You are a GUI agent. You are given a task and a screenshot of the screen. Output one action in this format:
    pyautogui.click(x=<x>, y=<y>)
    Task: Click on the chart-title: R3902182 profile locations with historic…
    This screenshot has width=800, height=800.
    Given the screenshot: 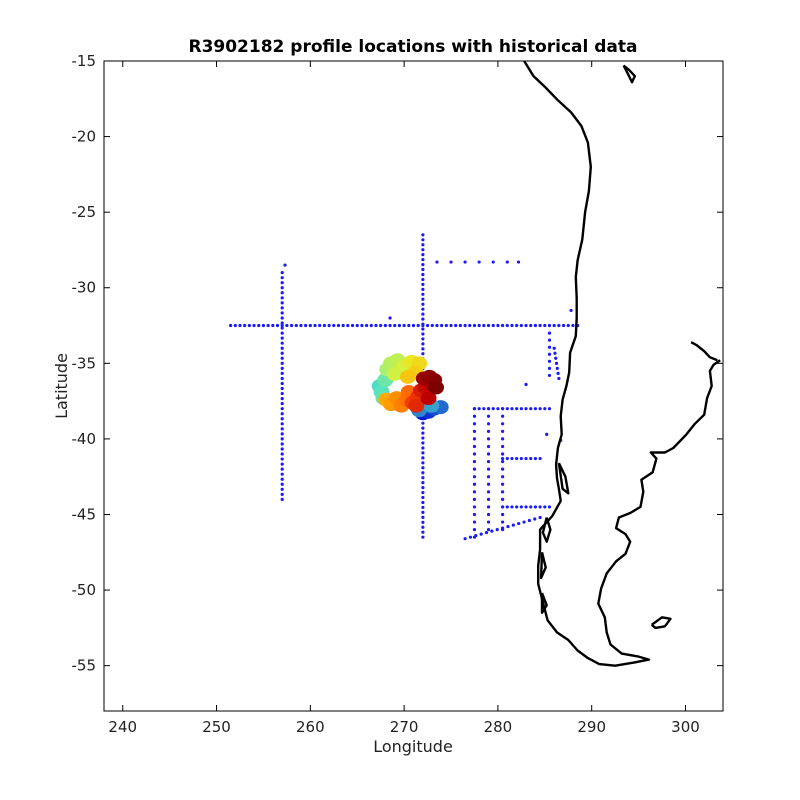 What is the action you would take?
    pyautogui.click(x=412, y=47)
    